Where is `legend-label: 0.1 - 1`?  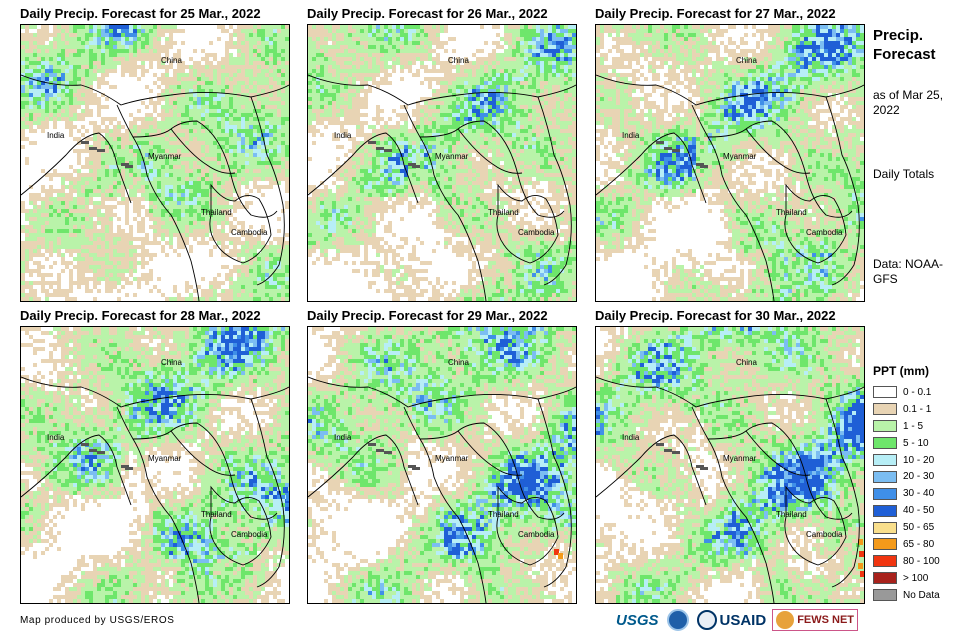 legend-label: 0.1 - 1 is located at coordinates (917, 409).